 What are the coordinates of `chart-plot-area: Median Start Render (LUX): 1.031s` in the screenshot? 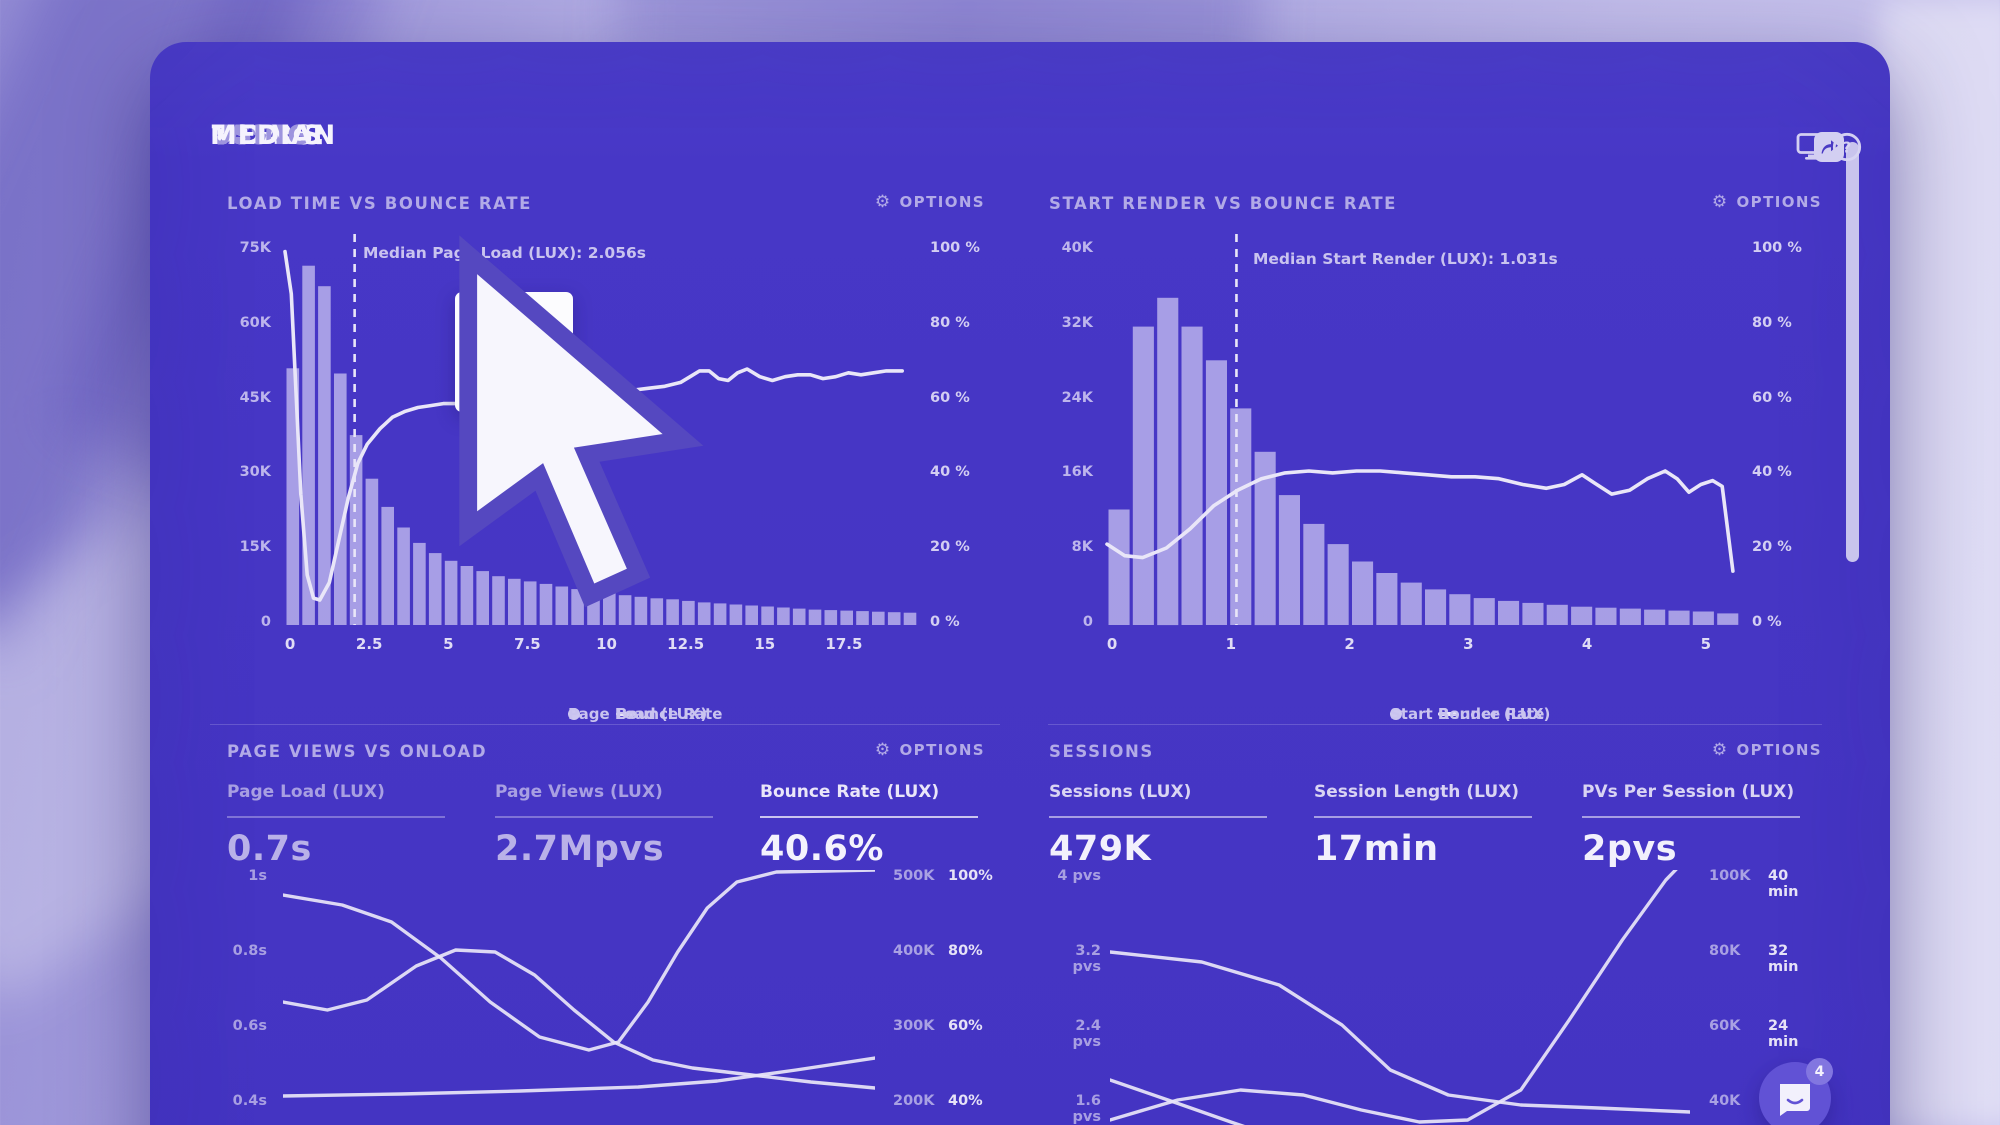 It's located at (1422, 430).